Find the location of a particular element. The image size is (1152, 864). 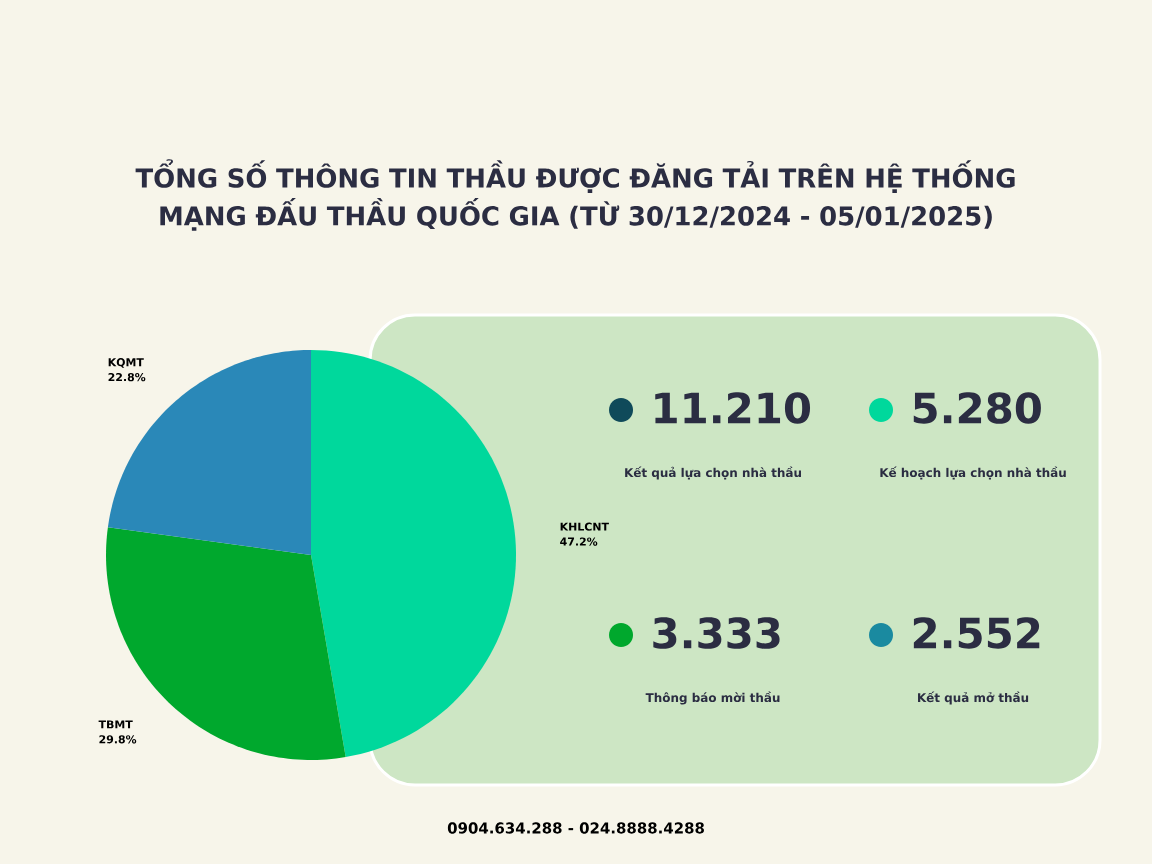

data-label: 29.8% is located at coordinates (118, 739).